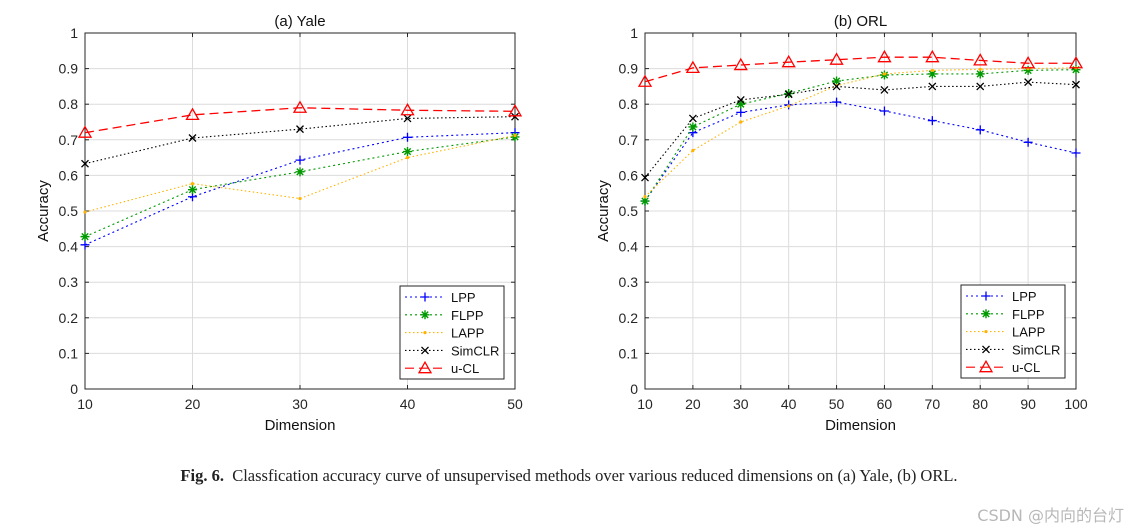  Describe the element at coordinates (1028, 404) in the screenshot. I see `x-tick-label: 90` at that location.